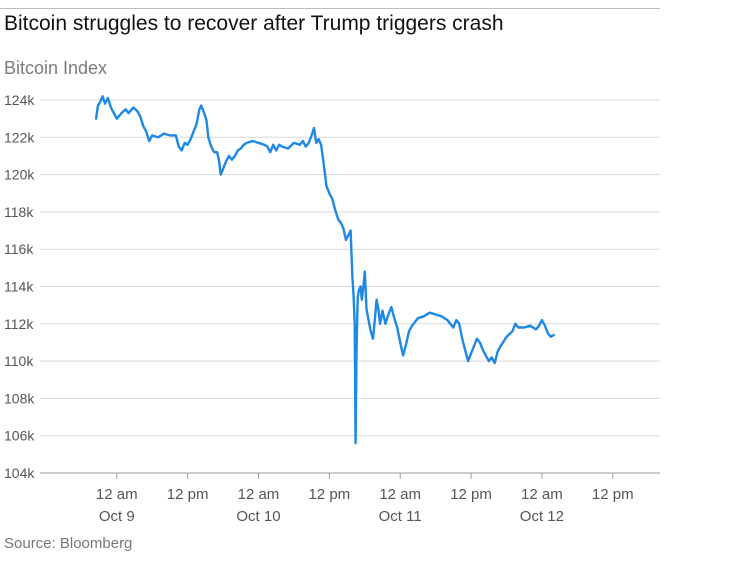  What do you see at coordinates (19, 473) in the screenshot?
I see `y-tick-label: 104k` at bounding box center [19, 473].